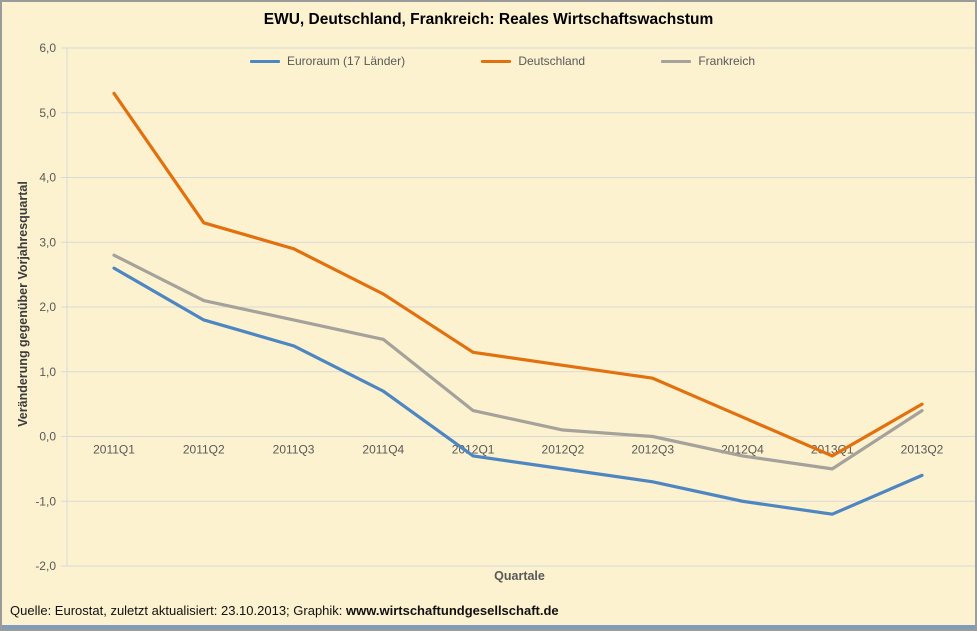  I want to click on x-tick-label: 2012Q1, so click(473, 450).